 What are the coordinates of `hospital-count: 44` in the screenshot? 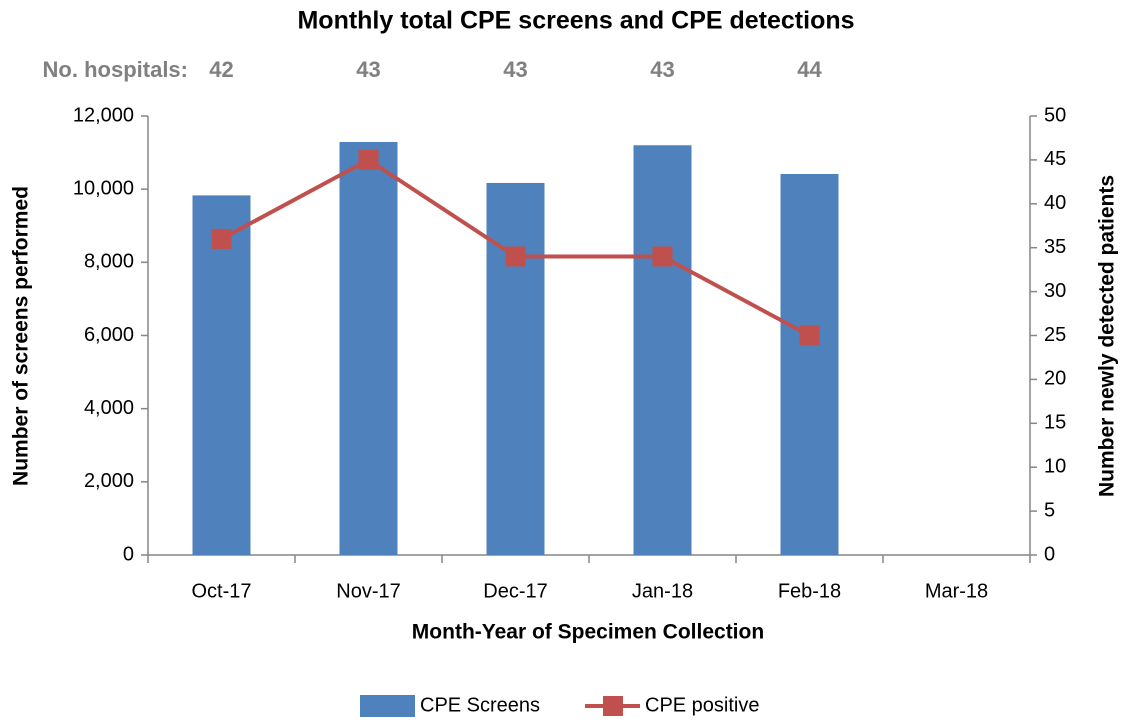 It's located at (809, 69).